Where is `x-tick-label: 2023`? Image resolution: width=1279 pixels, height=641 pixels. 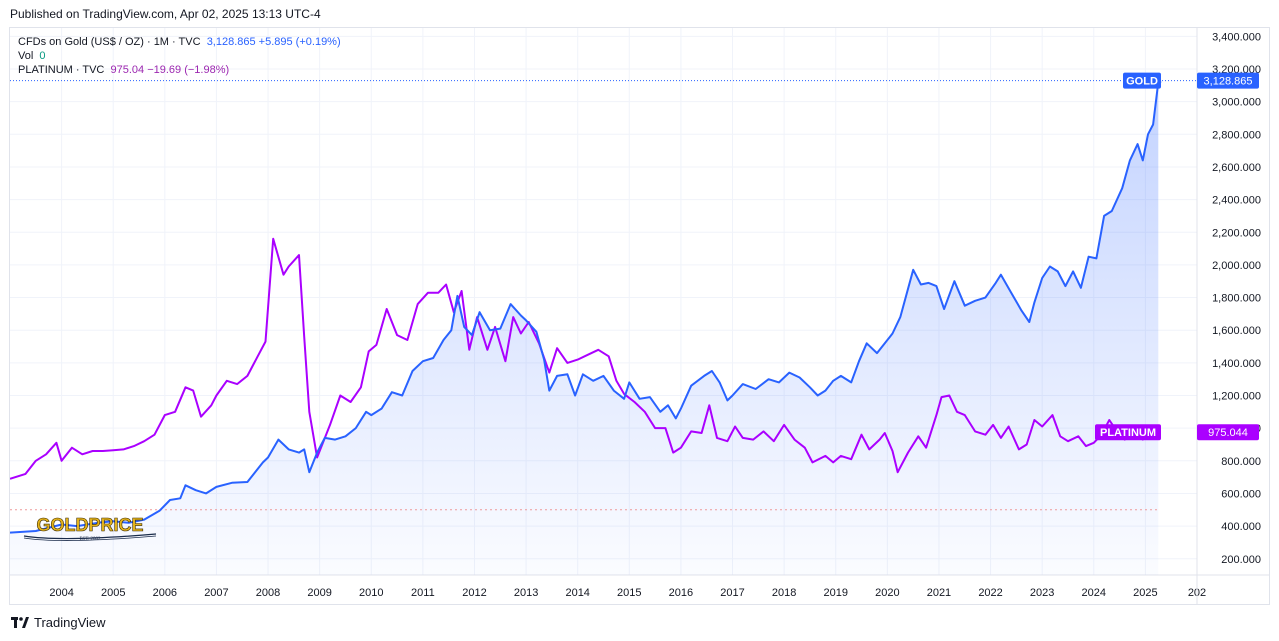 x-tick-label: 2023 is located at coordinates (1042, 593).